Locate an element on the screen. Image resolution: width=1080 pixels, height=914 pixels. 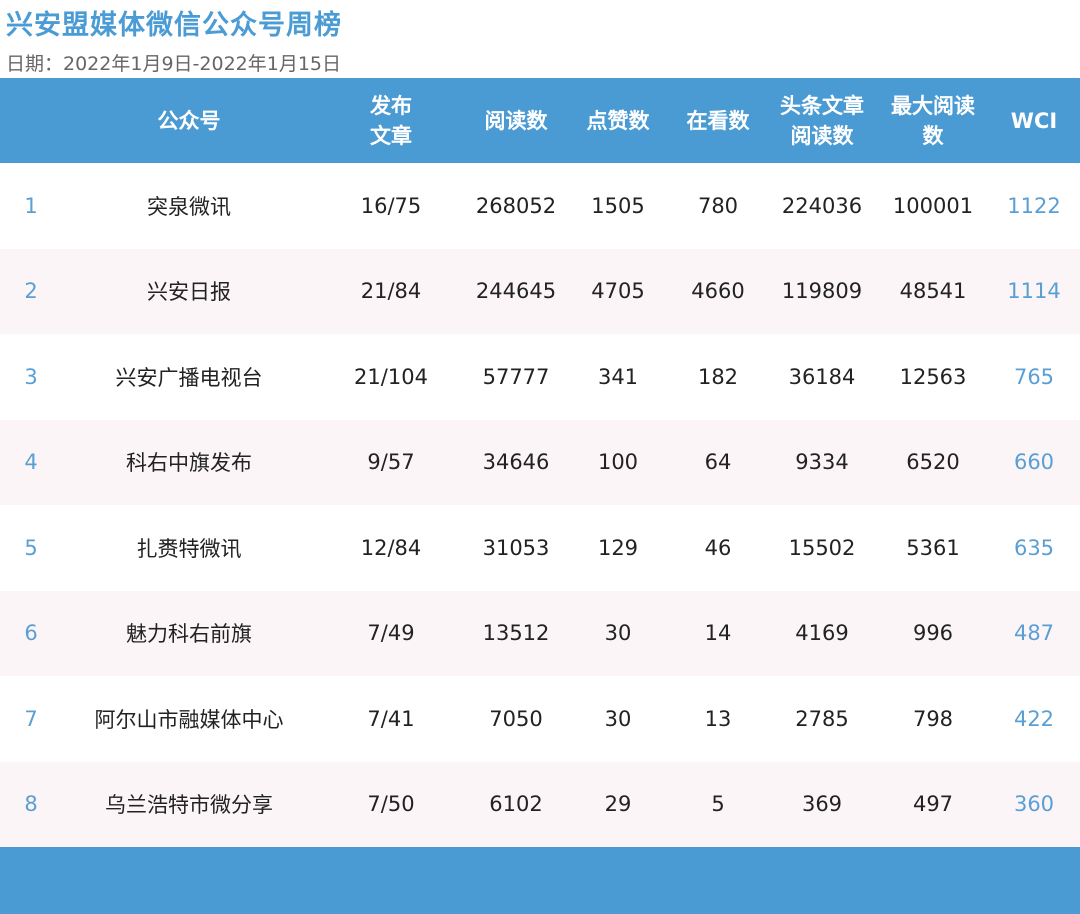
rank-cell: 8 is located at coordinates (31, 804).